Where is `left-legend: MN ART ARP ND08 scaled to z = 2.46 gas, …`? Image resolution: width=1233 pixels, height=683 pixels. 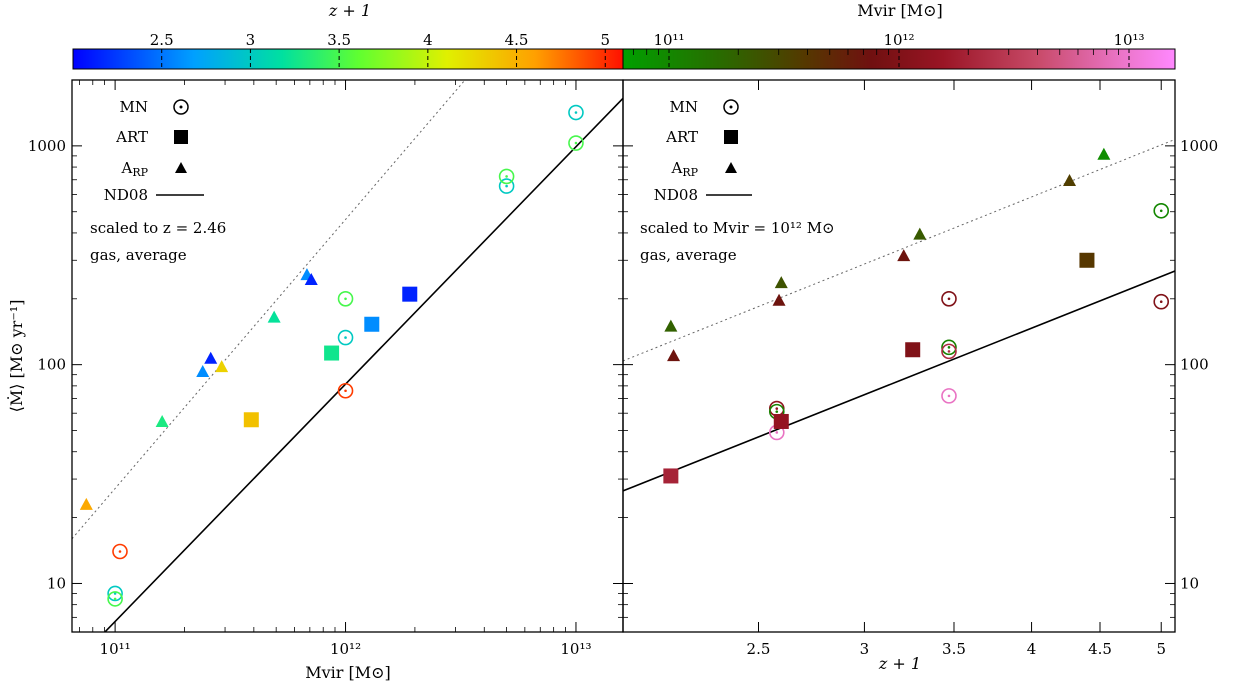 left-legend: MN ART ARP ND08 scaled to z = 2.46 gas, … is located at coordinates (158, 181).